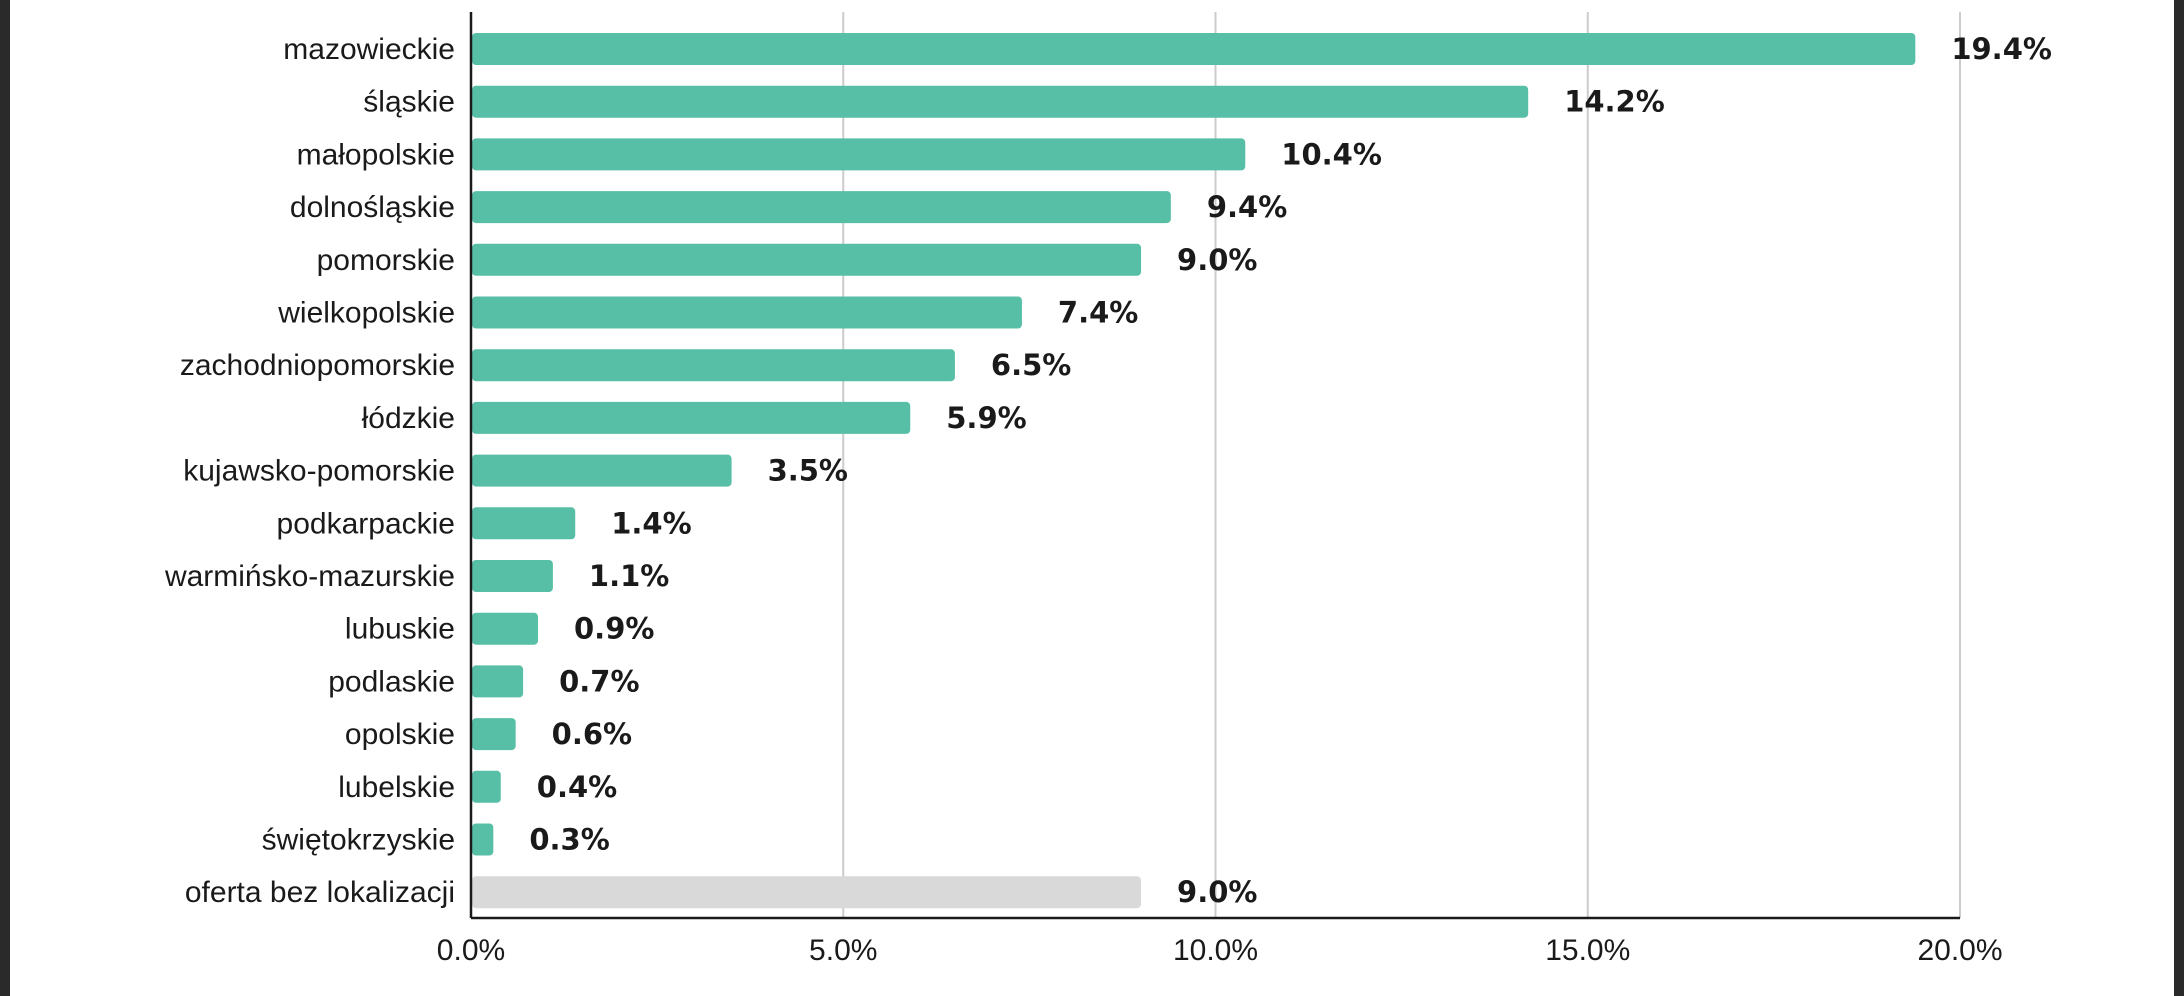 This screenshot has width=2184, height=996. What do you see at coordinates (309, 576) in the screenshot?
I see `category-label: warmińsko-mazurskie` at bounding box center [309, 576].